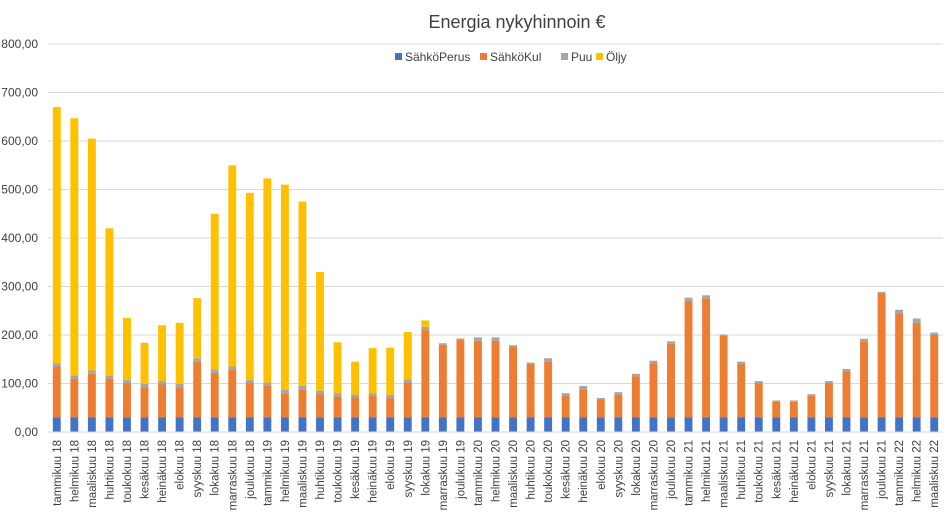 The width and height of the screenshot is (949, 522). Describe the element at coordinates (584, 471) in the screenshot. I see `x-tick-label: heinäkuu 20` at that location.